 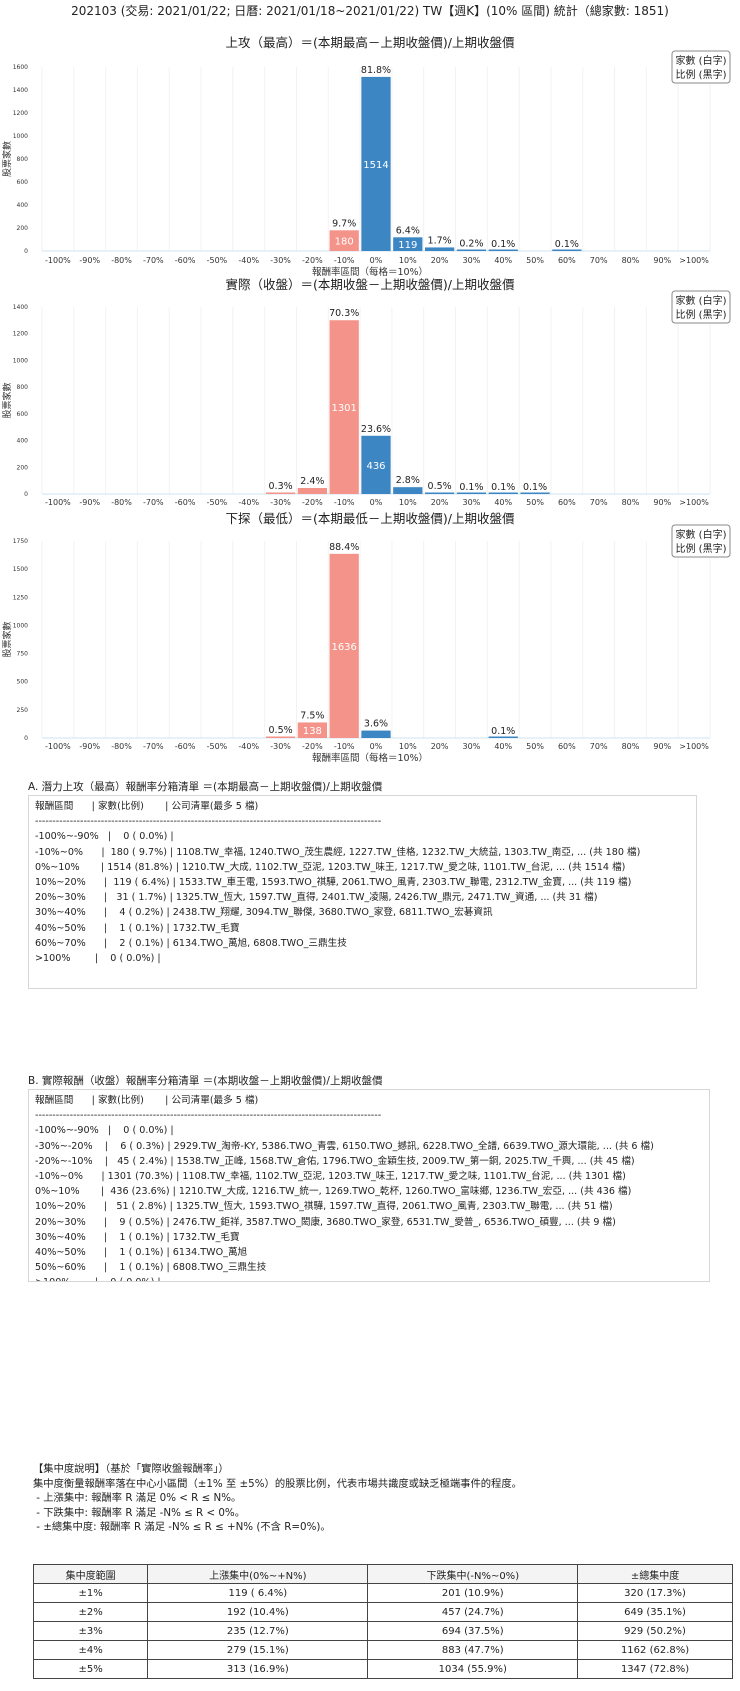 What do you see at coordinates (90, 1612) in the screenshot?
I see `table-cell: ±2%` at bounding box center [90, 1612].